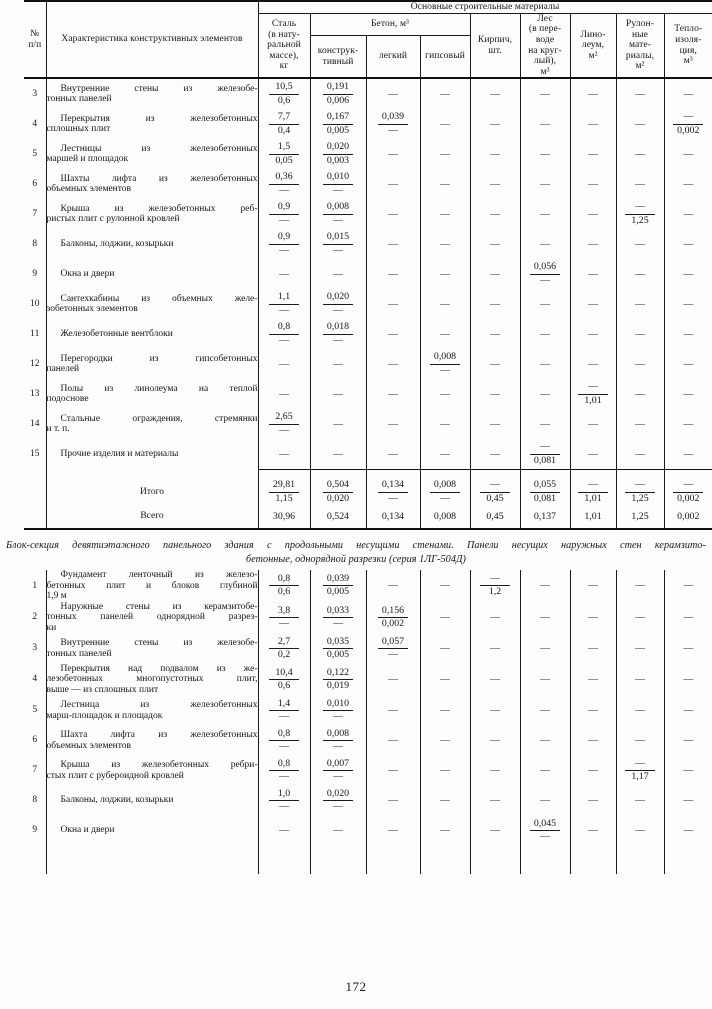 The height and width of the screenshot is (1009, 712). I want to click on description-line-2: лезобетонных многопустотных плит,, so click(152, 679).